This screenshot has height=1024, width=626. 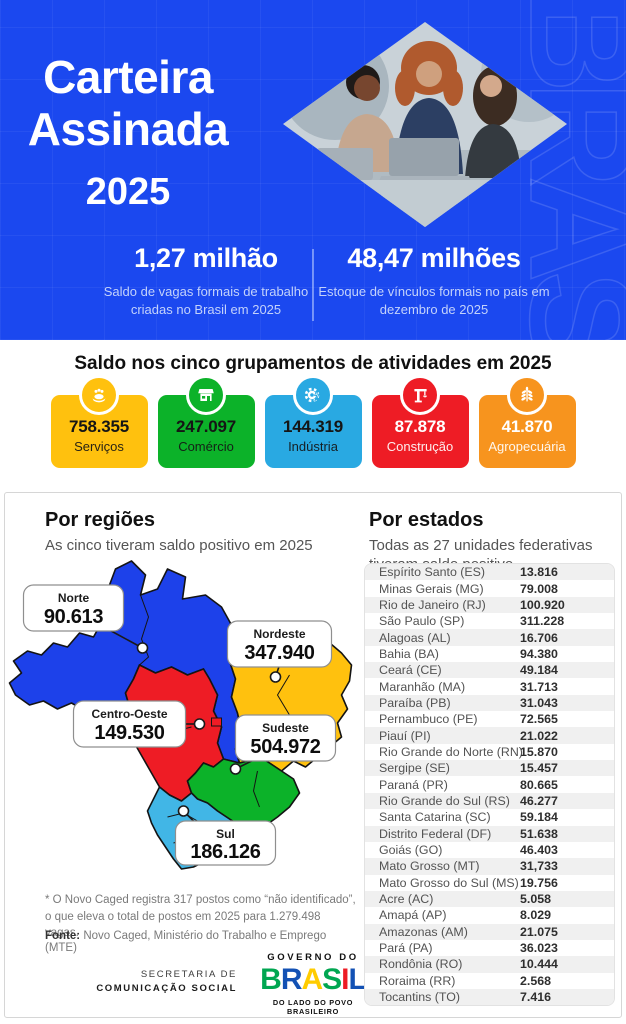 I want to click on table-row: Maranhão (MA) 31.713, so click(x=468, y=686).